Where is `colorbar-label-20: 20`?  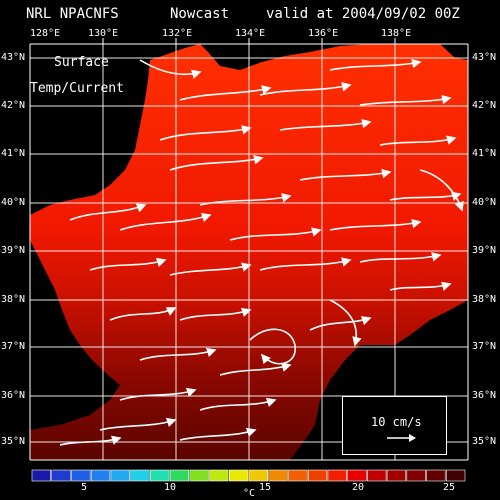
colorbar-label-20: 20 is located at coordinates (358, 487).